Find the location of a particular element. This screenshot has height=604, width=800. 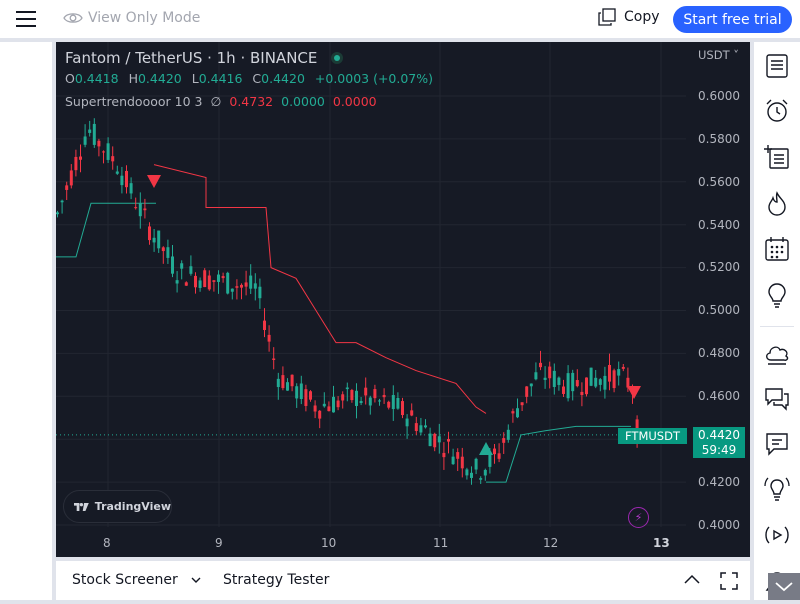

ohlc-close-key: C is located at coordinates (257, 78).